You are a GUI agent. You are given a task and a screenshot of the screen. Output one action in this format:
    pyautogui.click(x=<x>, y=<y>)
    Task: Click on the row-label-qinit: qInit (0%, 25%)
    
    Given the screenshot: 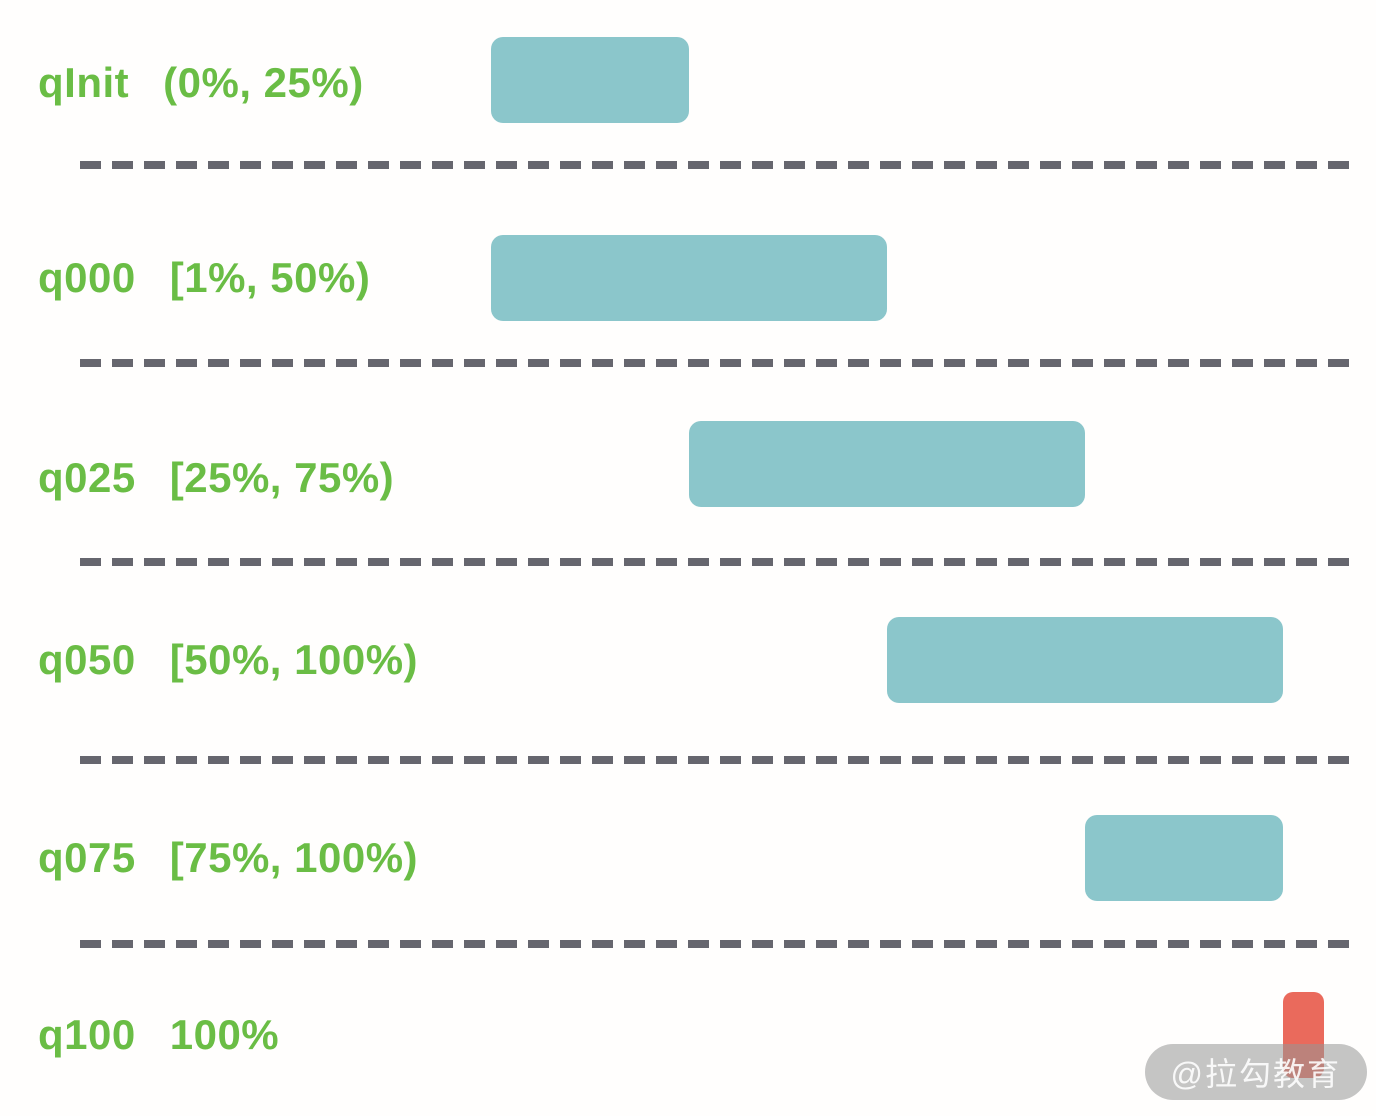 What is the action you would take?
    pyautogui.click(x=201, y=83)
    